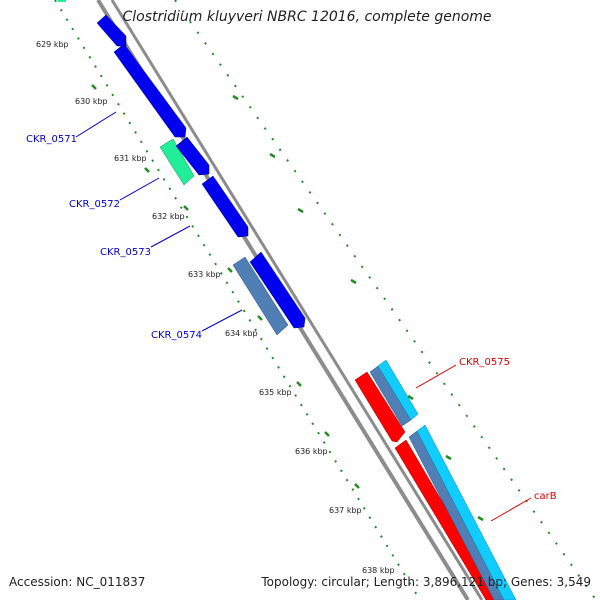 The image size is (600, 605). Describe the element at coordinates (94, 204) in the screenshot. I see `gene-label-ckr0572: CKR_0572` at that location.